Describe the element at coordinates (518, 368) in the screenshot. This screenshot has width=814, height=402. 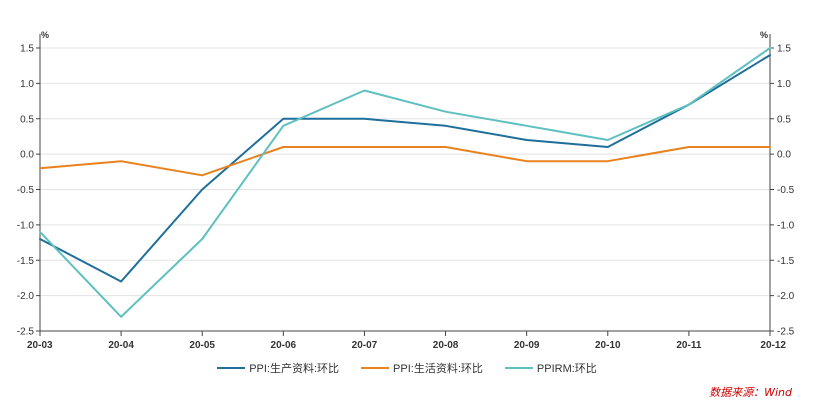
I see `legend-swatch-ppirm` at that location.